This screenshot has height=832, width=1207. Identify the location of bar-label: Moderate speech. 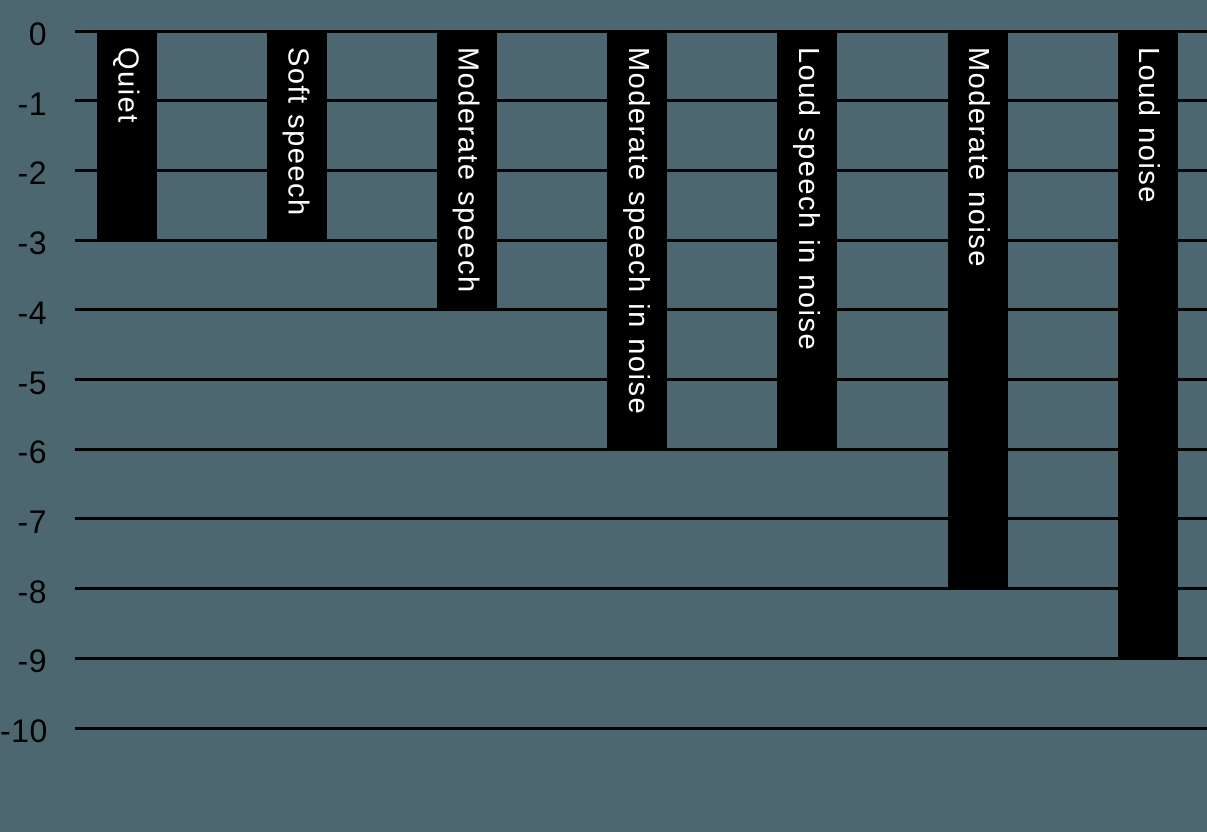
(467, 170).